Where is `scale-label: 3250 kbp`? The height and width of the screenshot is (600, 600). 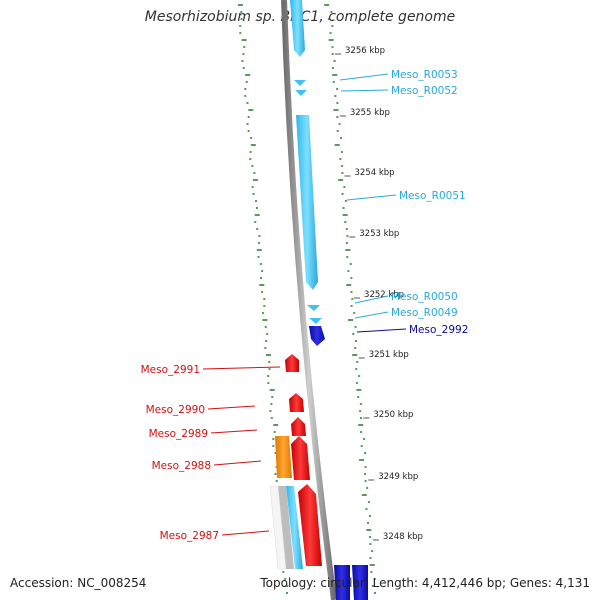 scale-label: 3250 kbp is located at coordinates (393, 415).